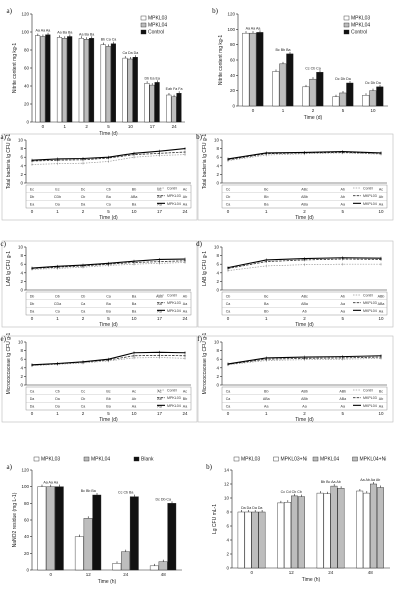 Image resolution: width=405 pixels, height=600 pixels. What do you see at coordinates (304, 218) in the screenshot?
I see `b_mid-x-label: Time (d)` at bounding box center [304, 218].